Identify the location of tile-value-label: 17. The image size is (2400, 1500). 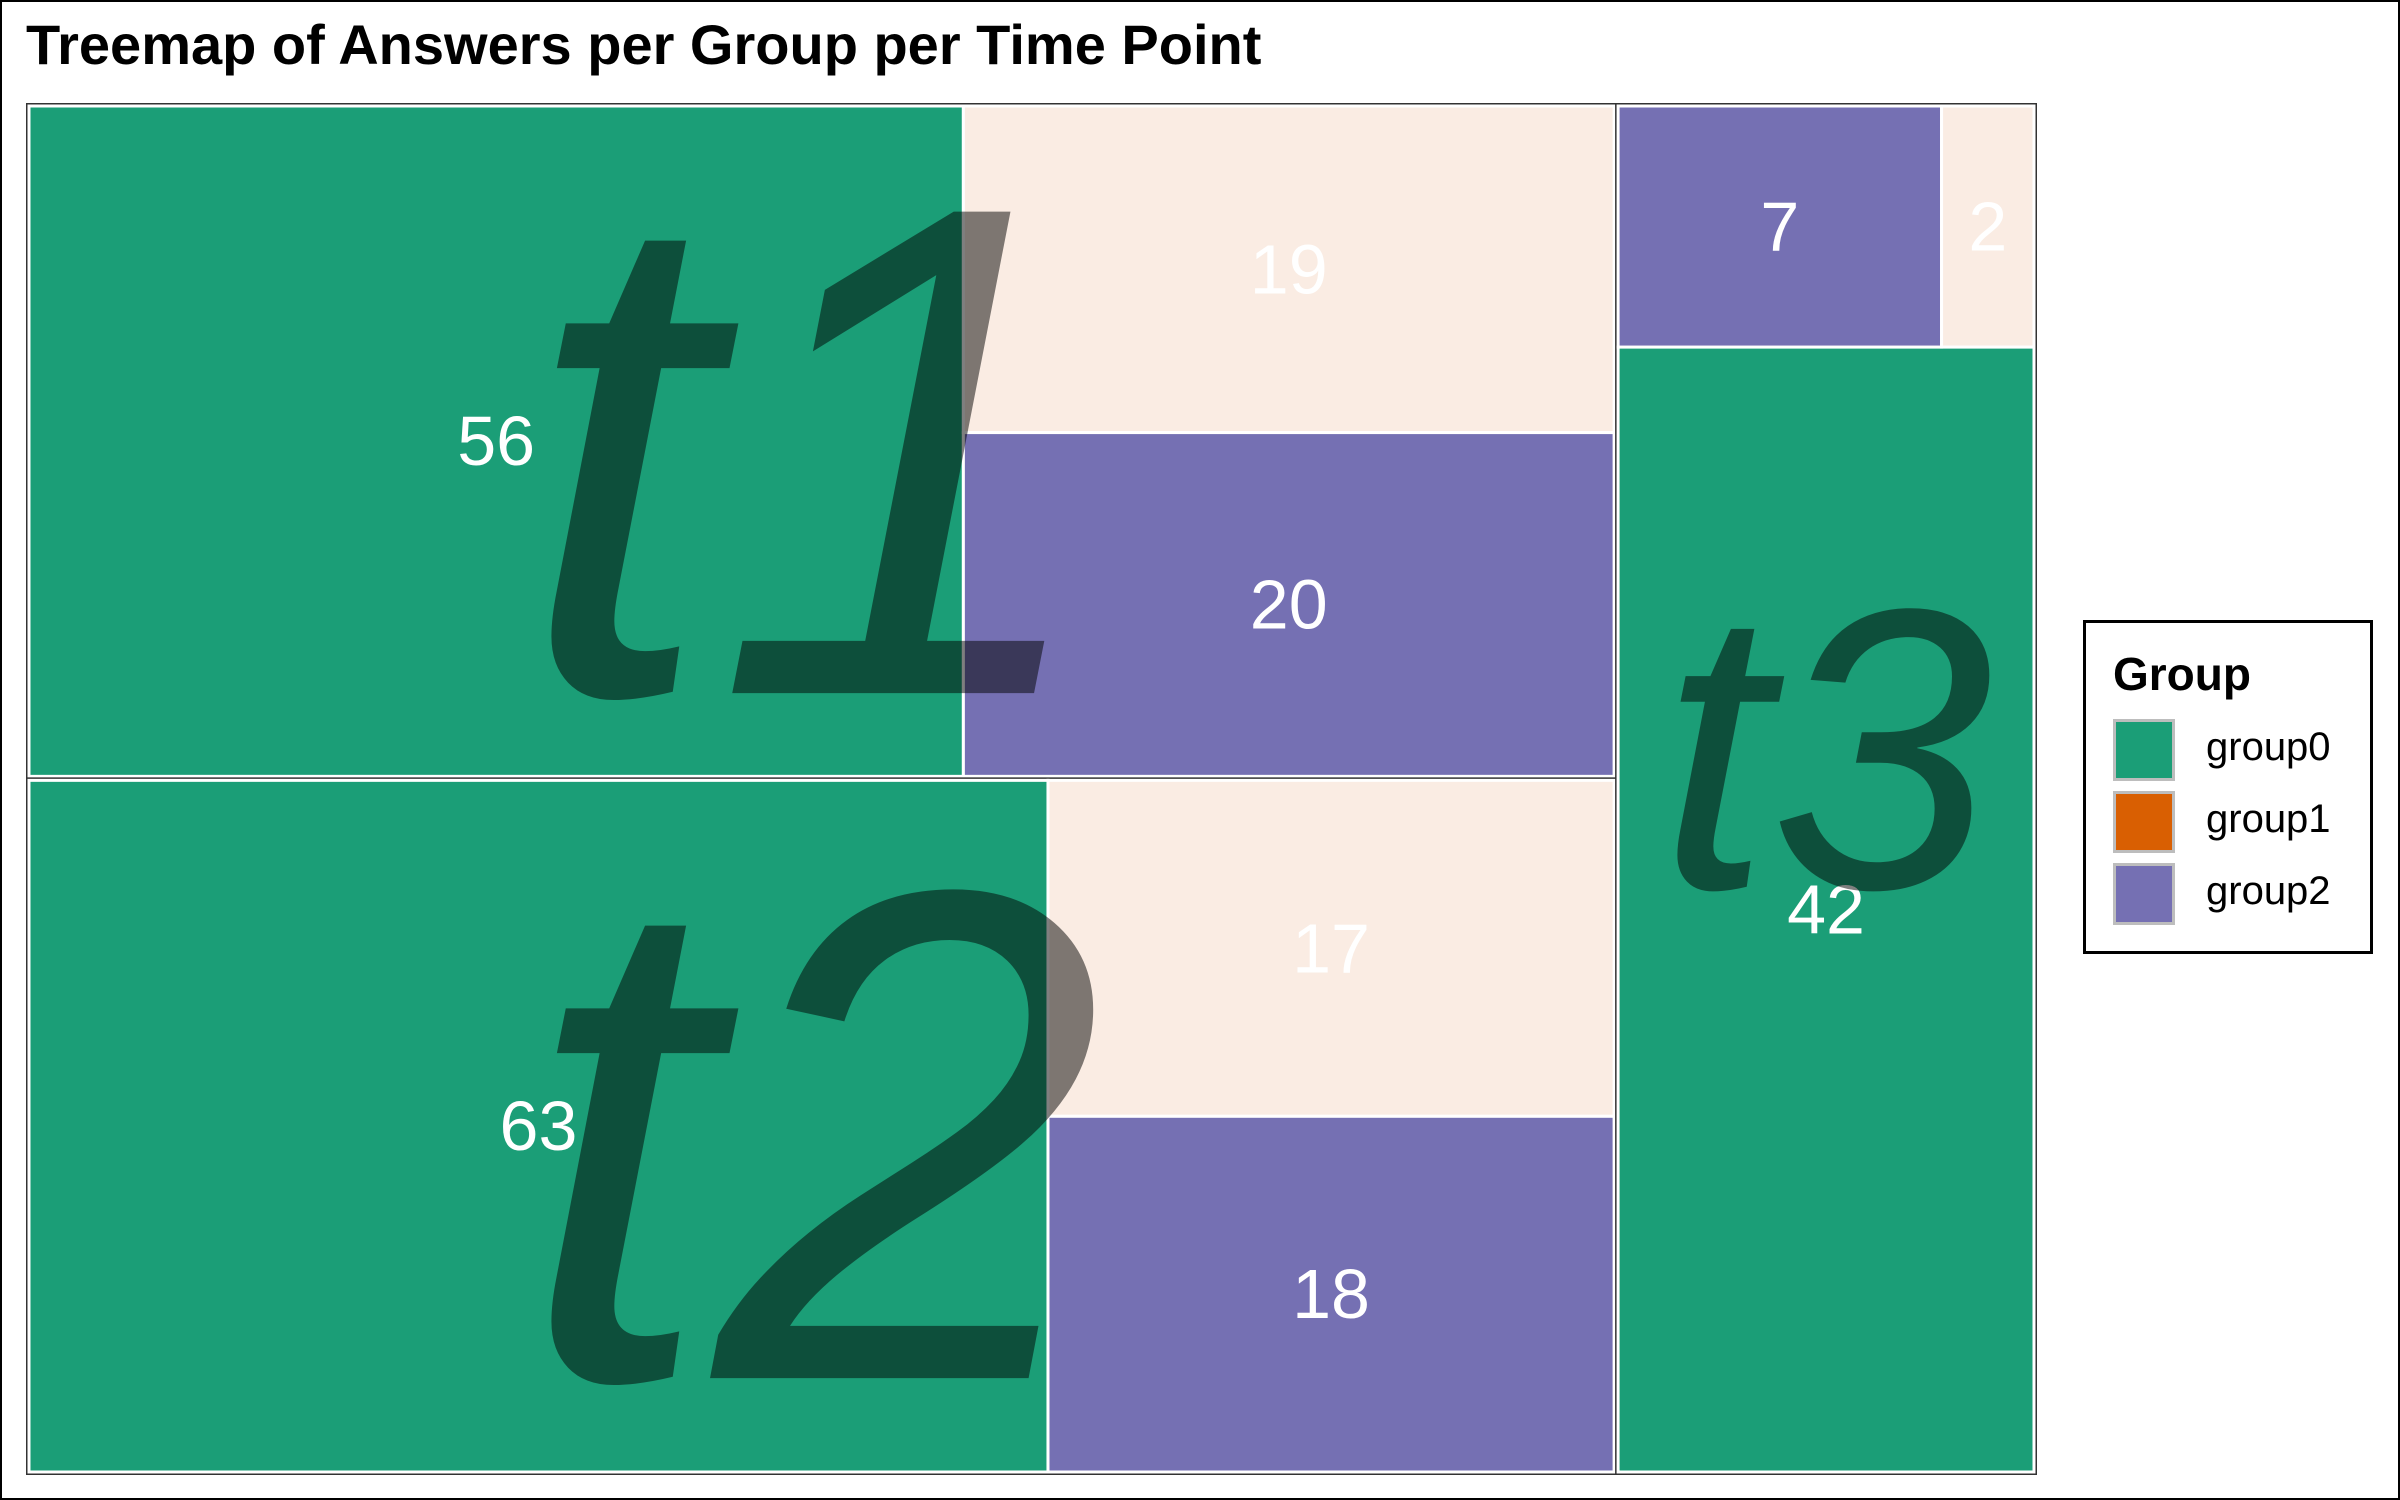
(1331, 948).